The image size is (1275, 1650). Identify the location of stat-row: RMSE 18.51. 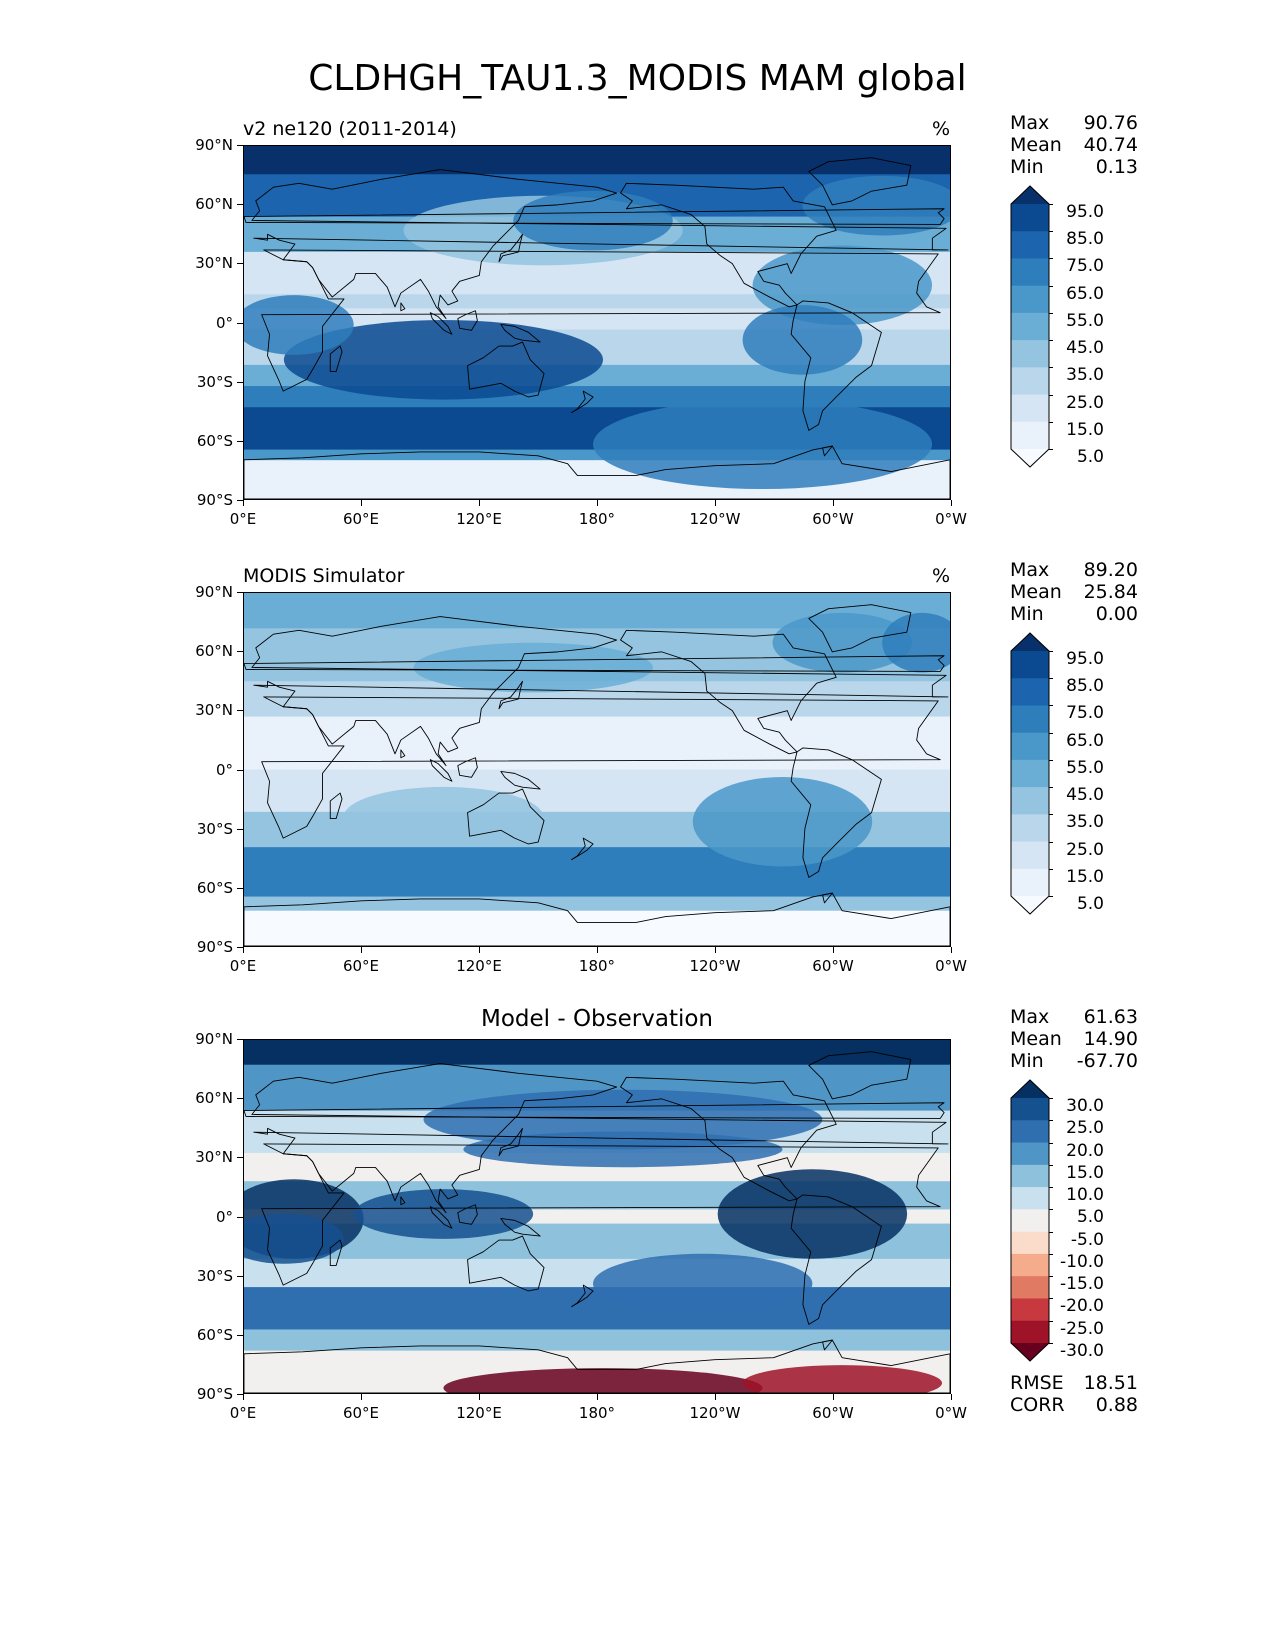
(1074, 1383).